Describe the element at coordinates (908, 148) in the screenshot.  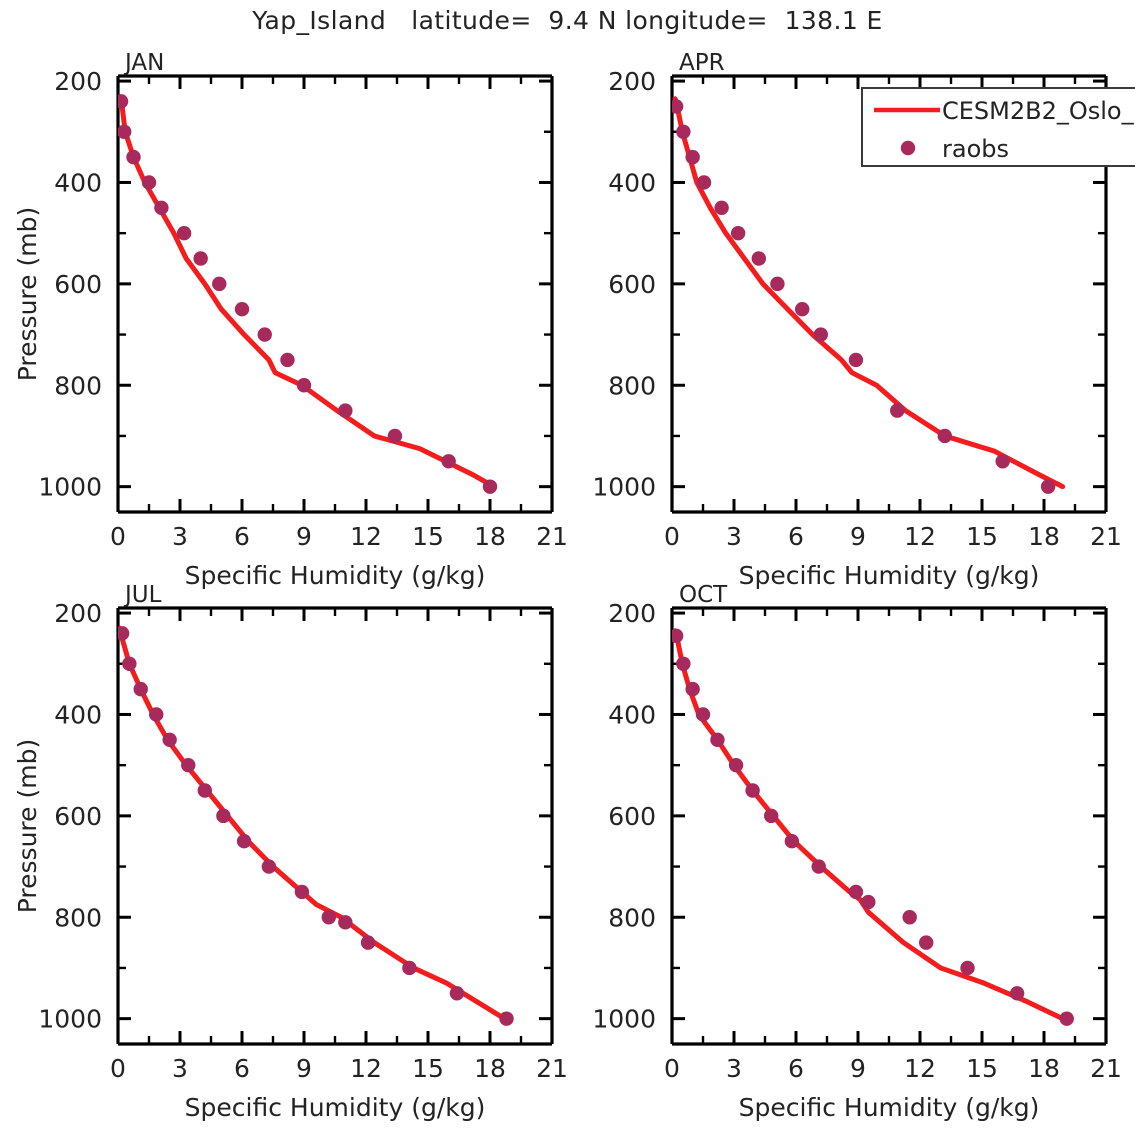
I see `legend-swatch-marker` at that location.